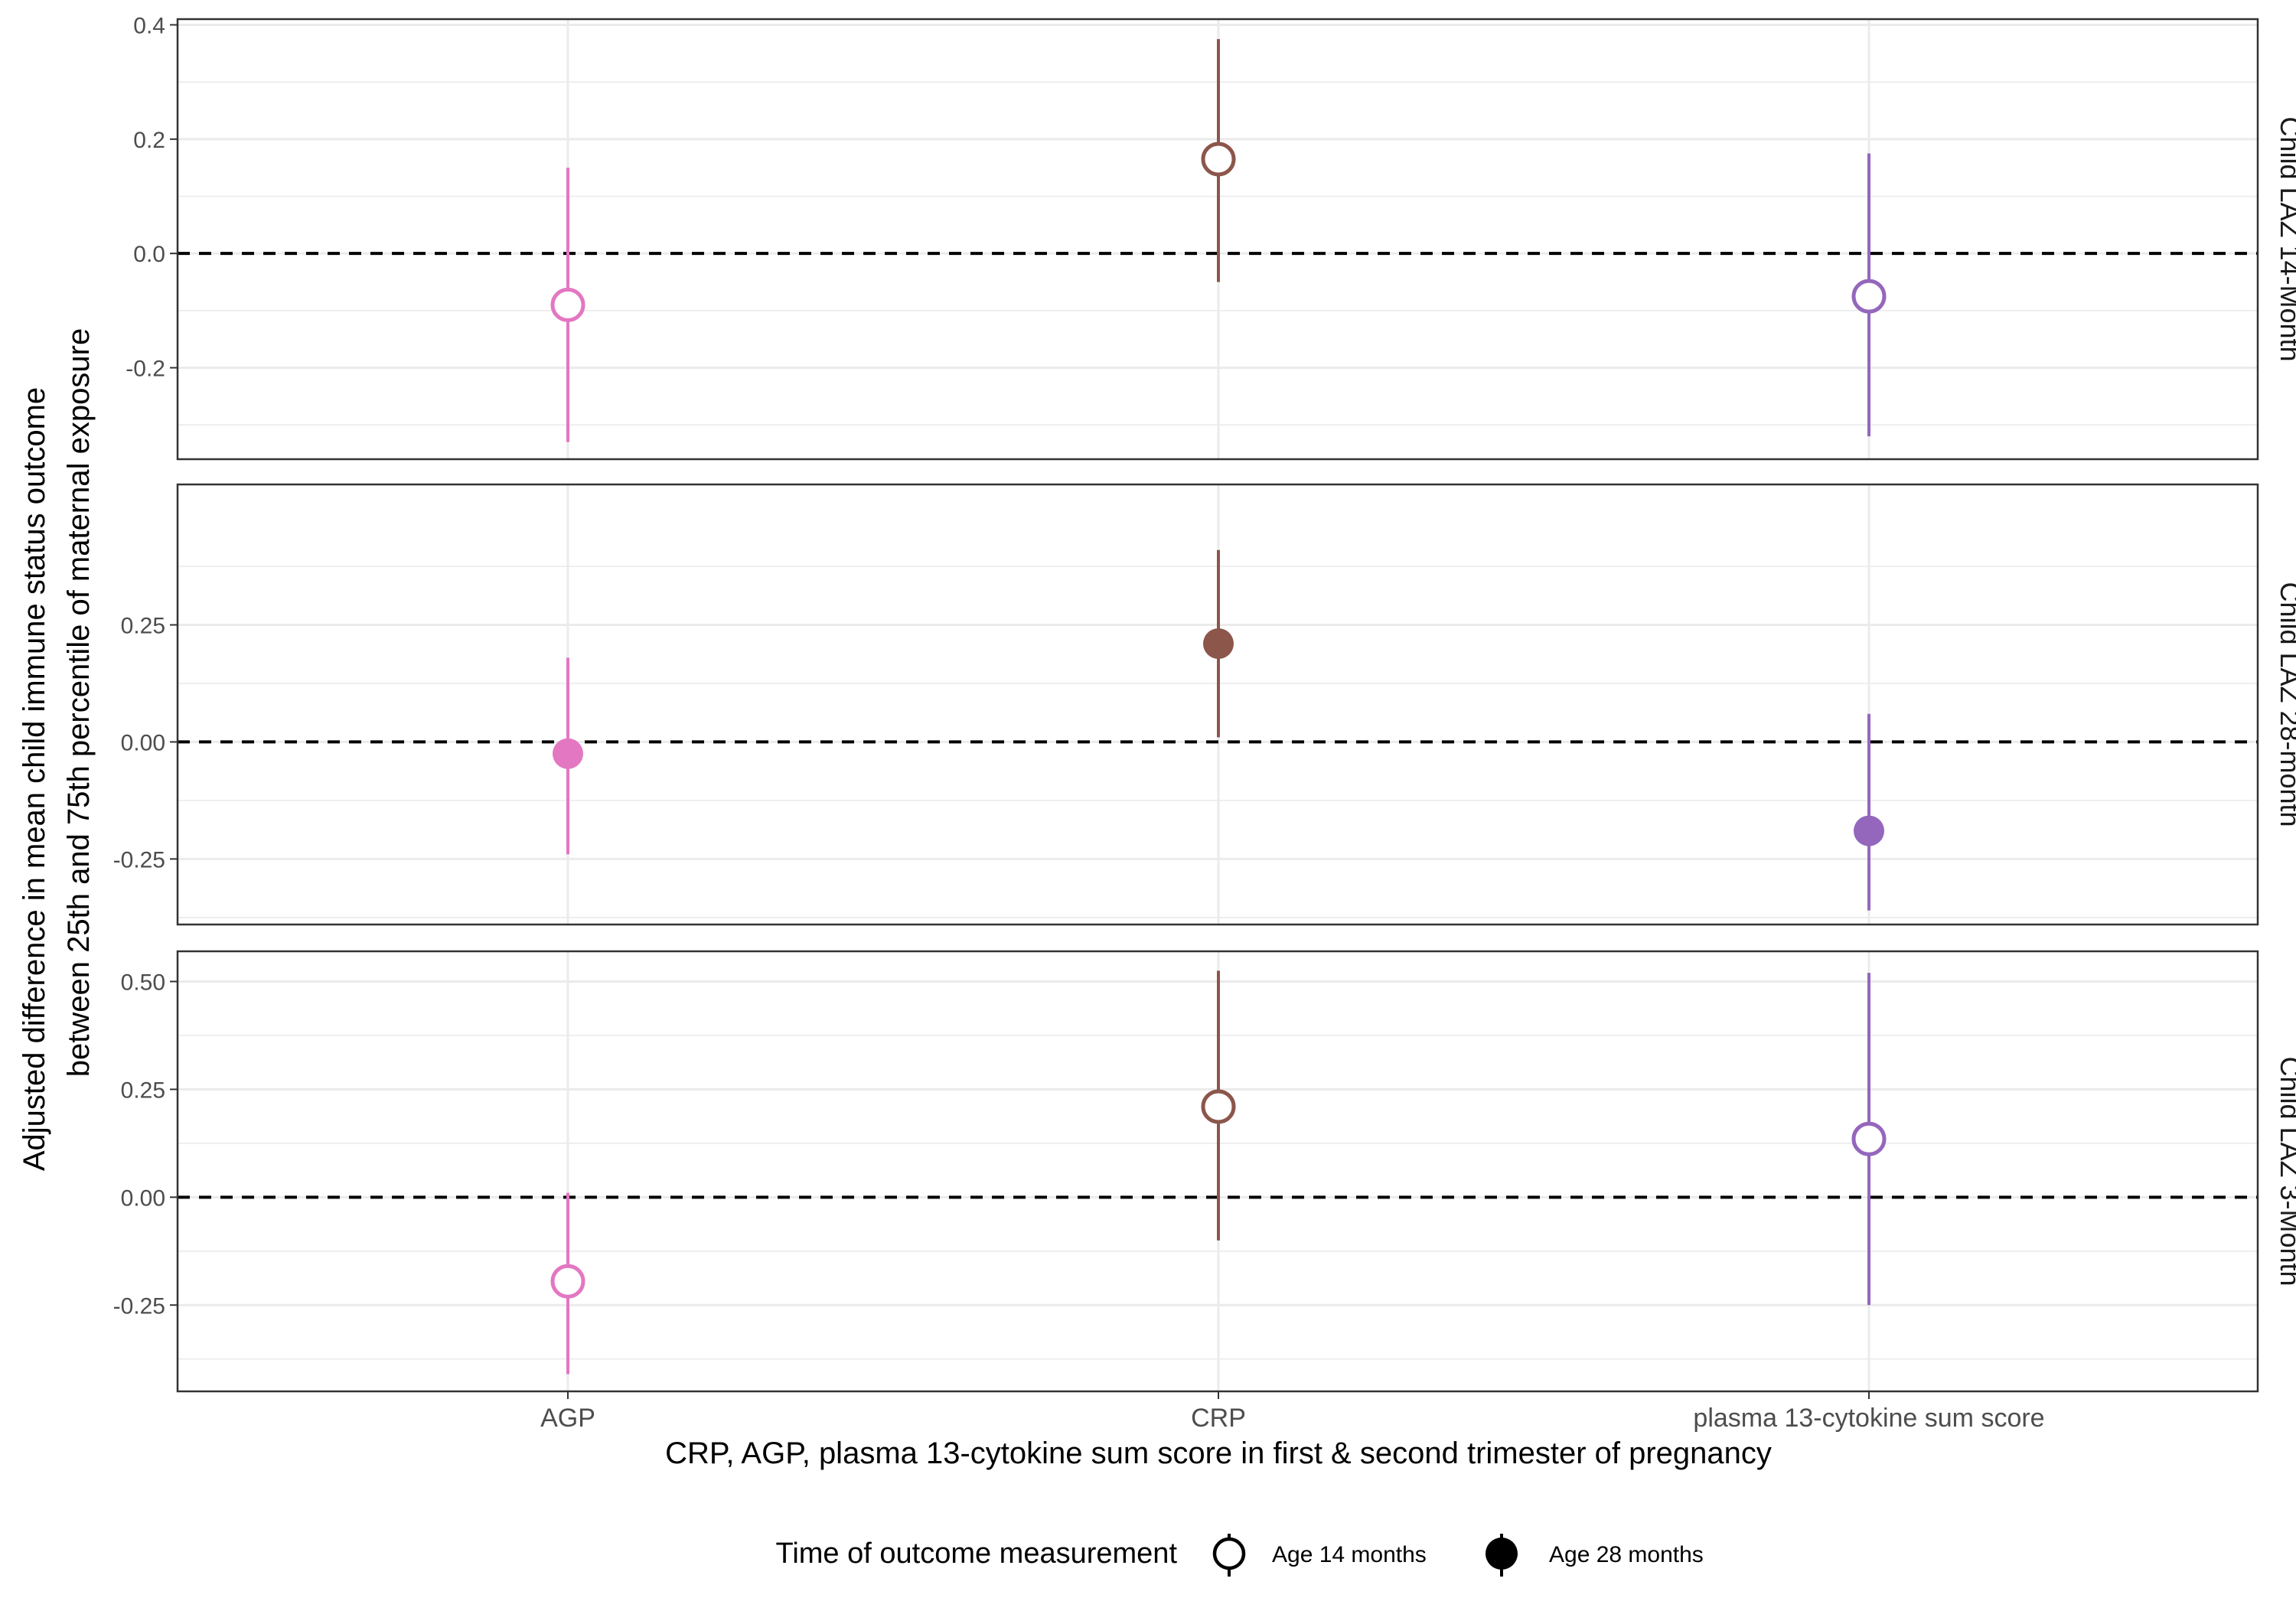 The height and width of the screenshot is (1611, 2296). What do you see at coordinates (1229, 1555) in the screenshot?
I see `legend-key-age-14-months` at bounding box center [1229, 1555].